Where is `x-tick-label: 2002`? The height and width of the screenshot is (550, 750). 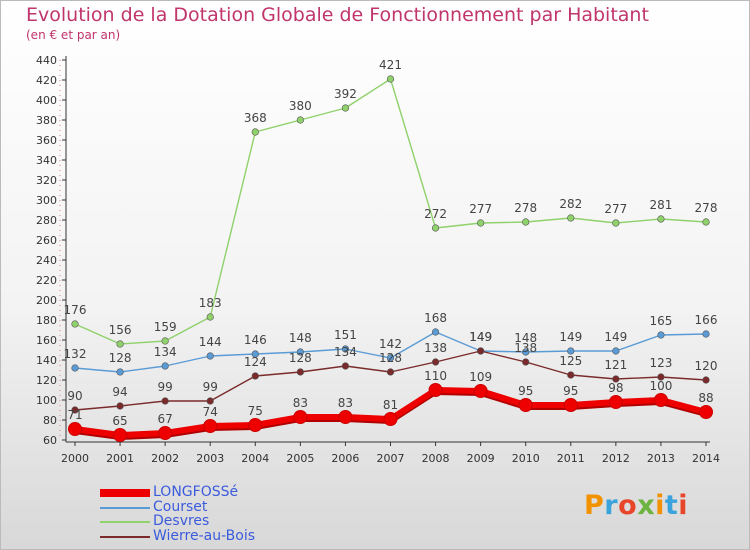 x-tick-label: 2002 is located at coordinates (165, 458).